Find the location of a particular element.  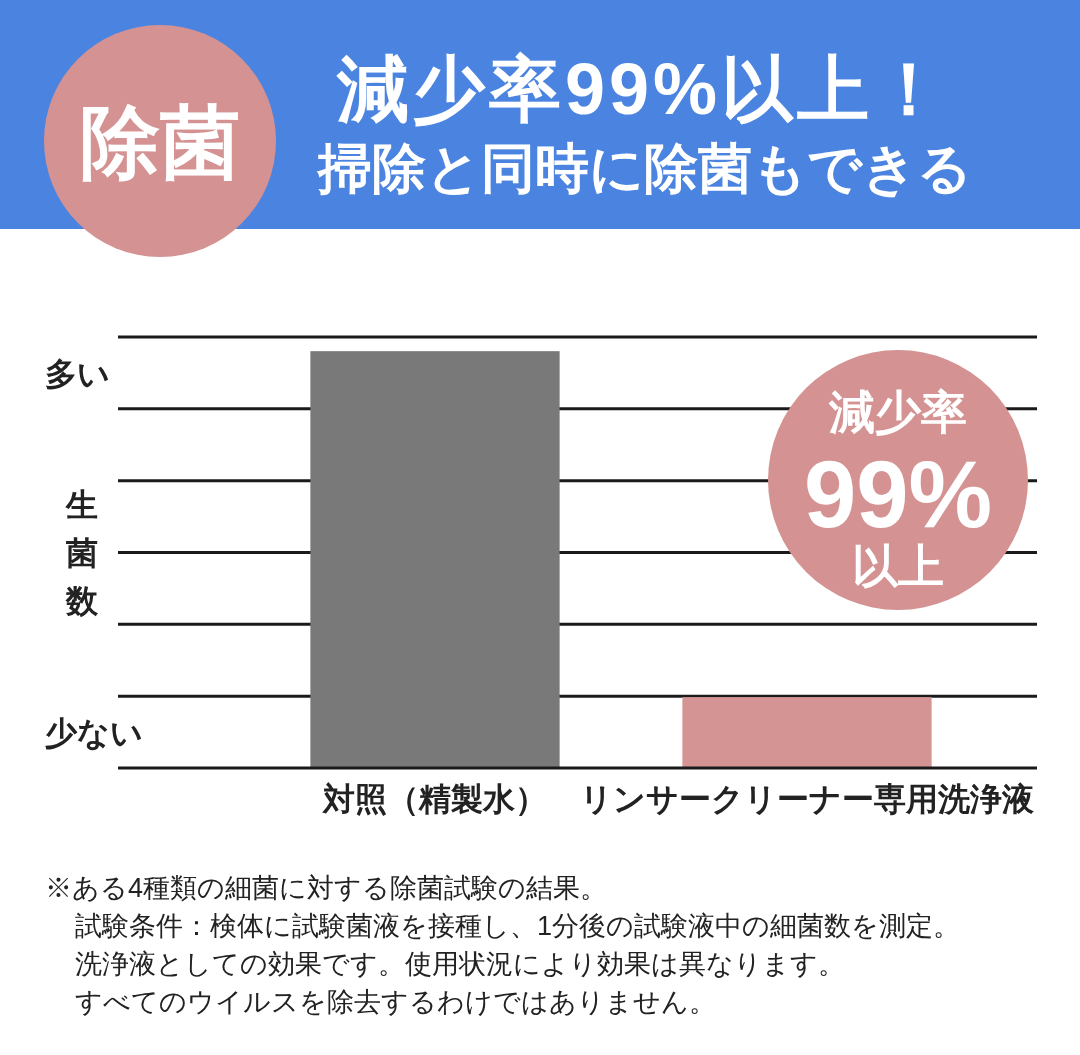

annotation: ※ある4種類の細菌に対する除菌試験の結果。 is located at coordinates (326, 888).